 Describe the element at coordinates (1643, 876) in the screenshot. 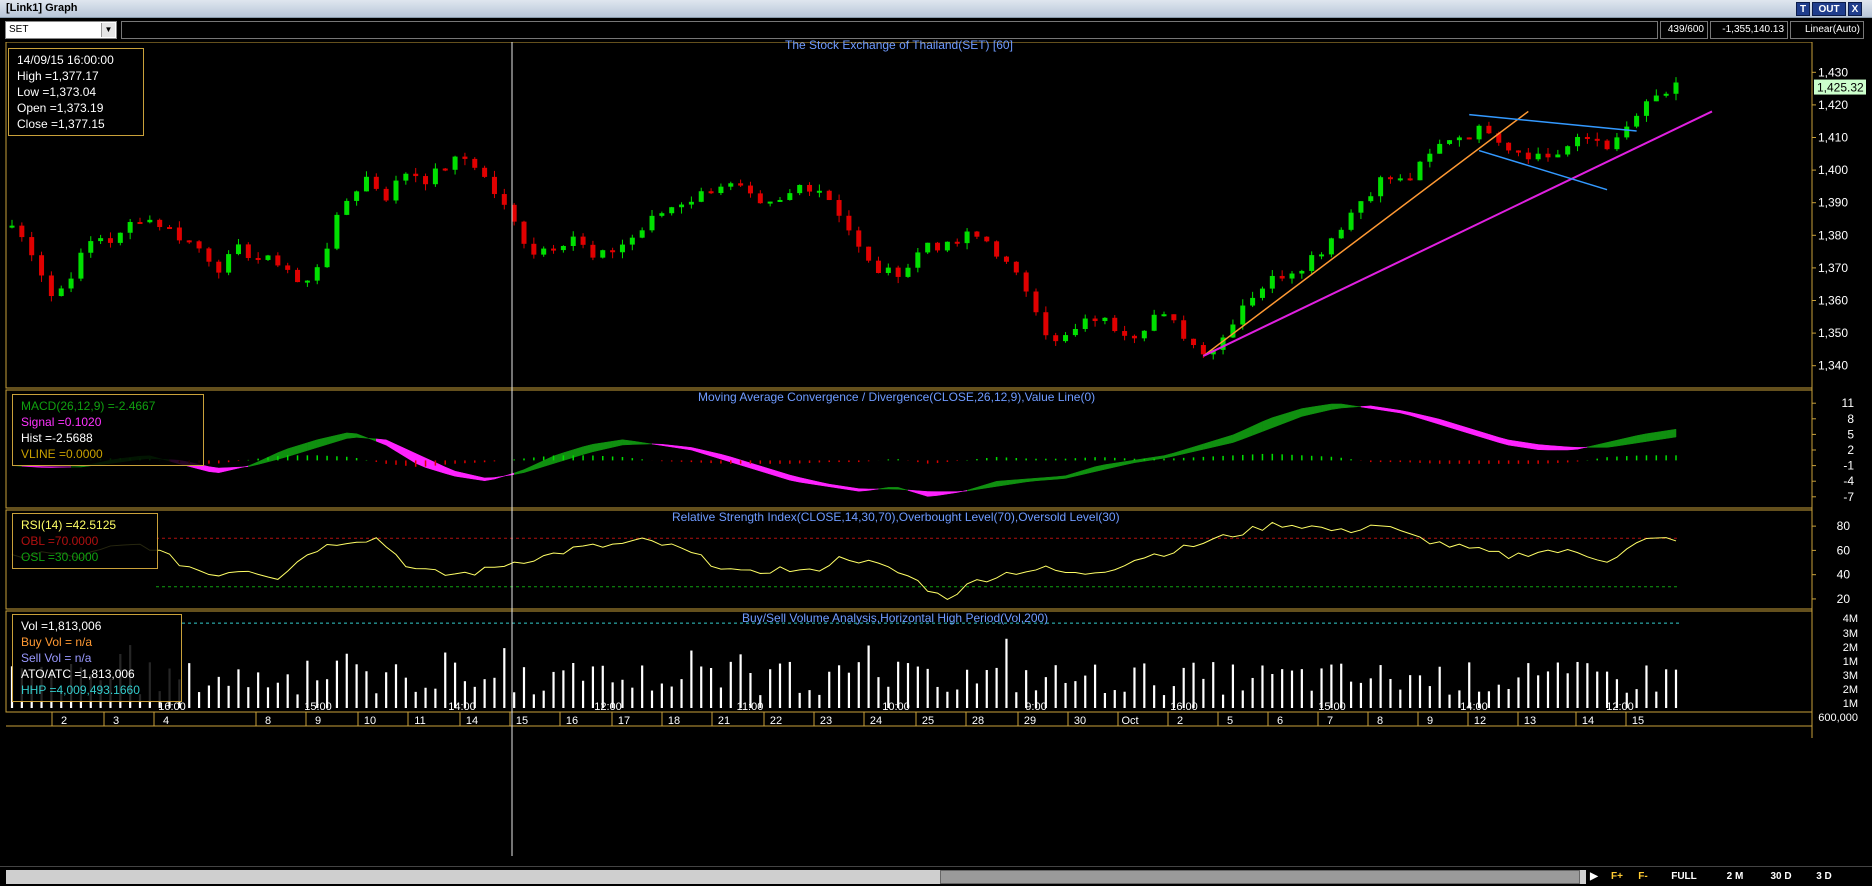

I see `zoom-out-button: F-` at that location.